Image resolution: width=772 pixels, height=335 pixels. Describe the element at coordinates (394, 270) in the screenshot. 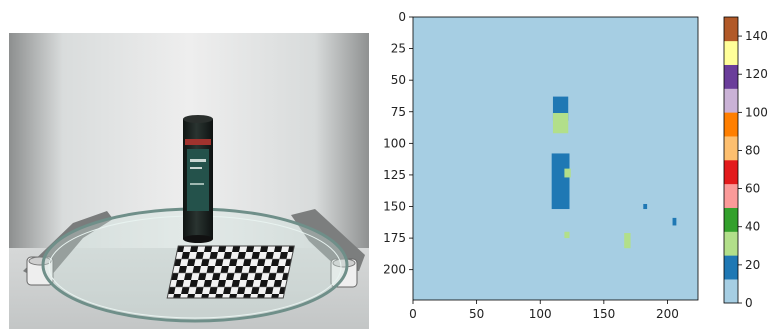

I see `y-tick-label: 200` at that location.